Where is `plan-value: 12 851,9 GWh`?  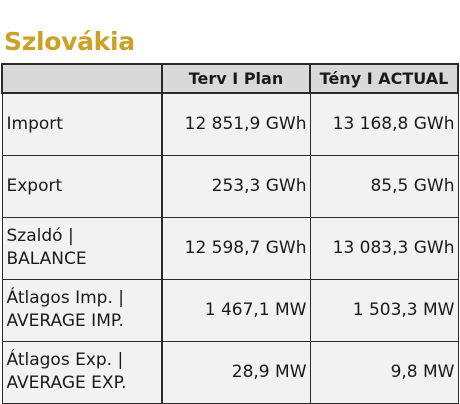
plan-value: 12 851,9 GWh is located at coordinates (236, 124).